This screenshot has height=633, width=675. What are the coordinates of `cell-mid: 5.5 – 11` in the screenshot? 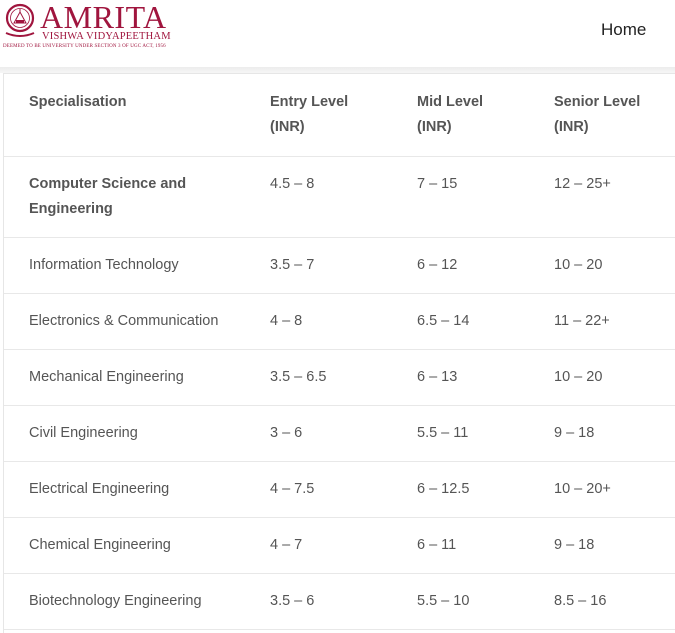 It's located at (485, 433).